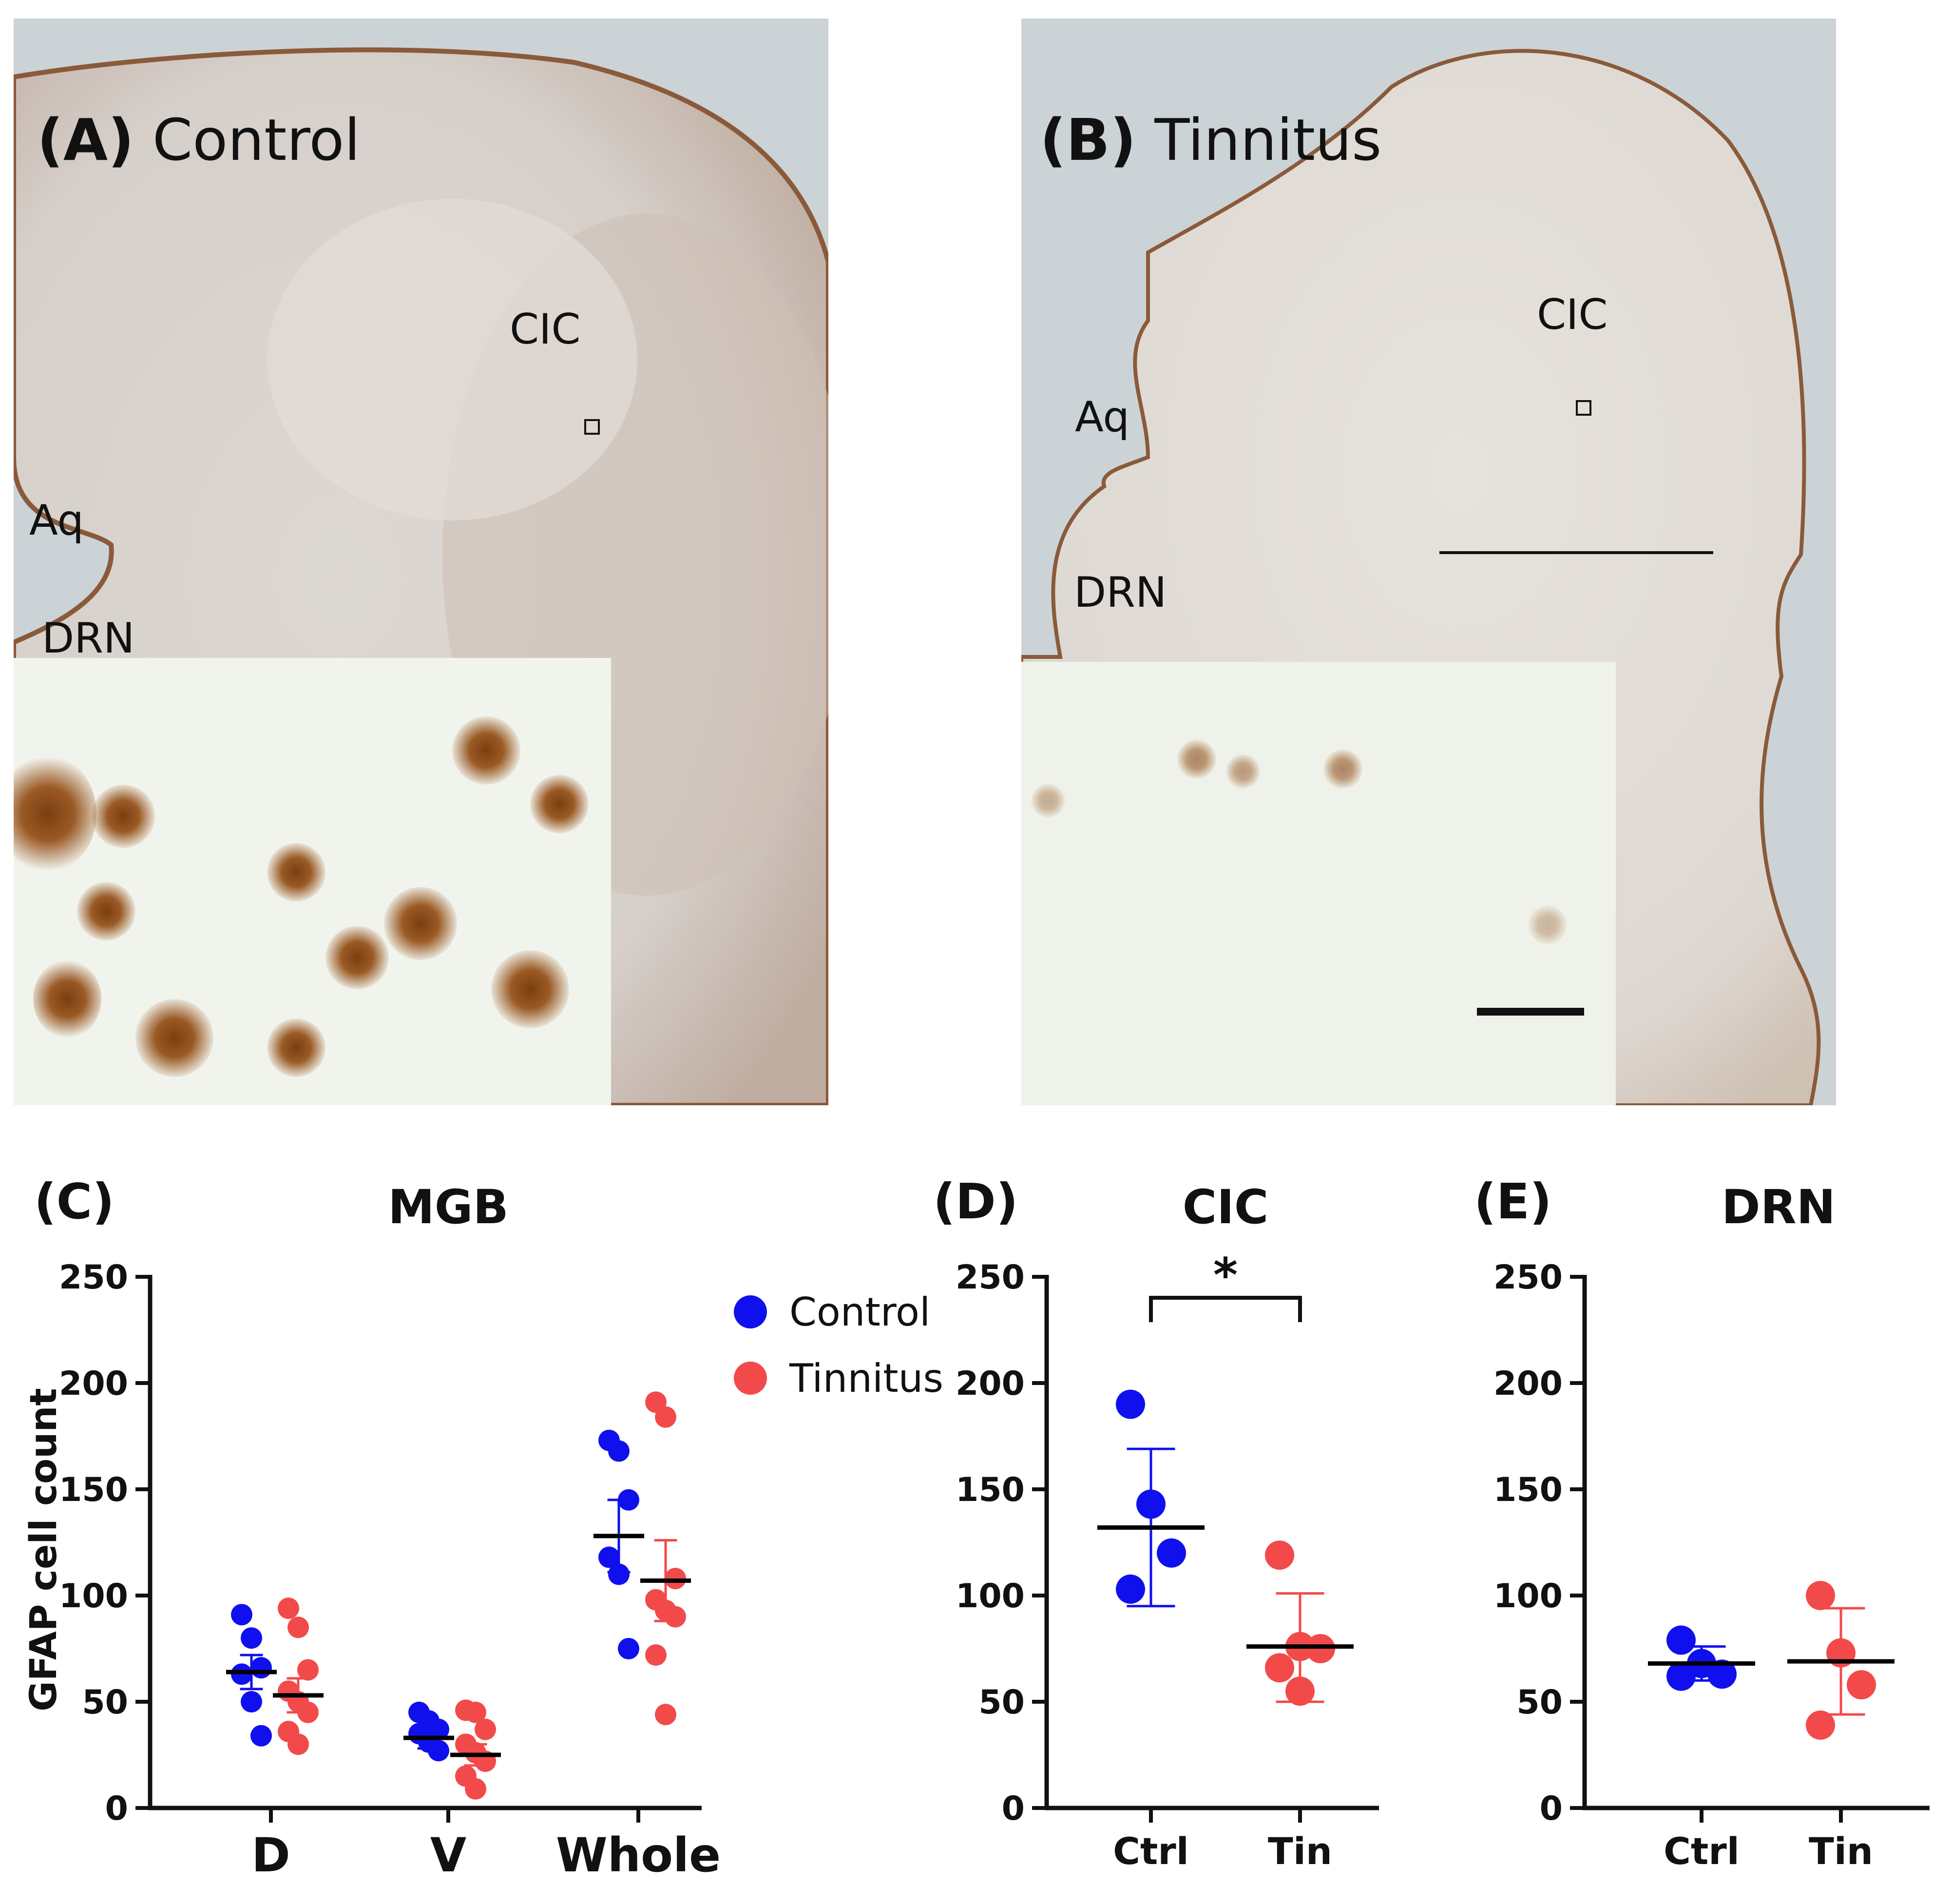  Describe the element at coordinates (1572, 314) in the screenshot. I see `panel-b-cic-label: CIC` at that location.